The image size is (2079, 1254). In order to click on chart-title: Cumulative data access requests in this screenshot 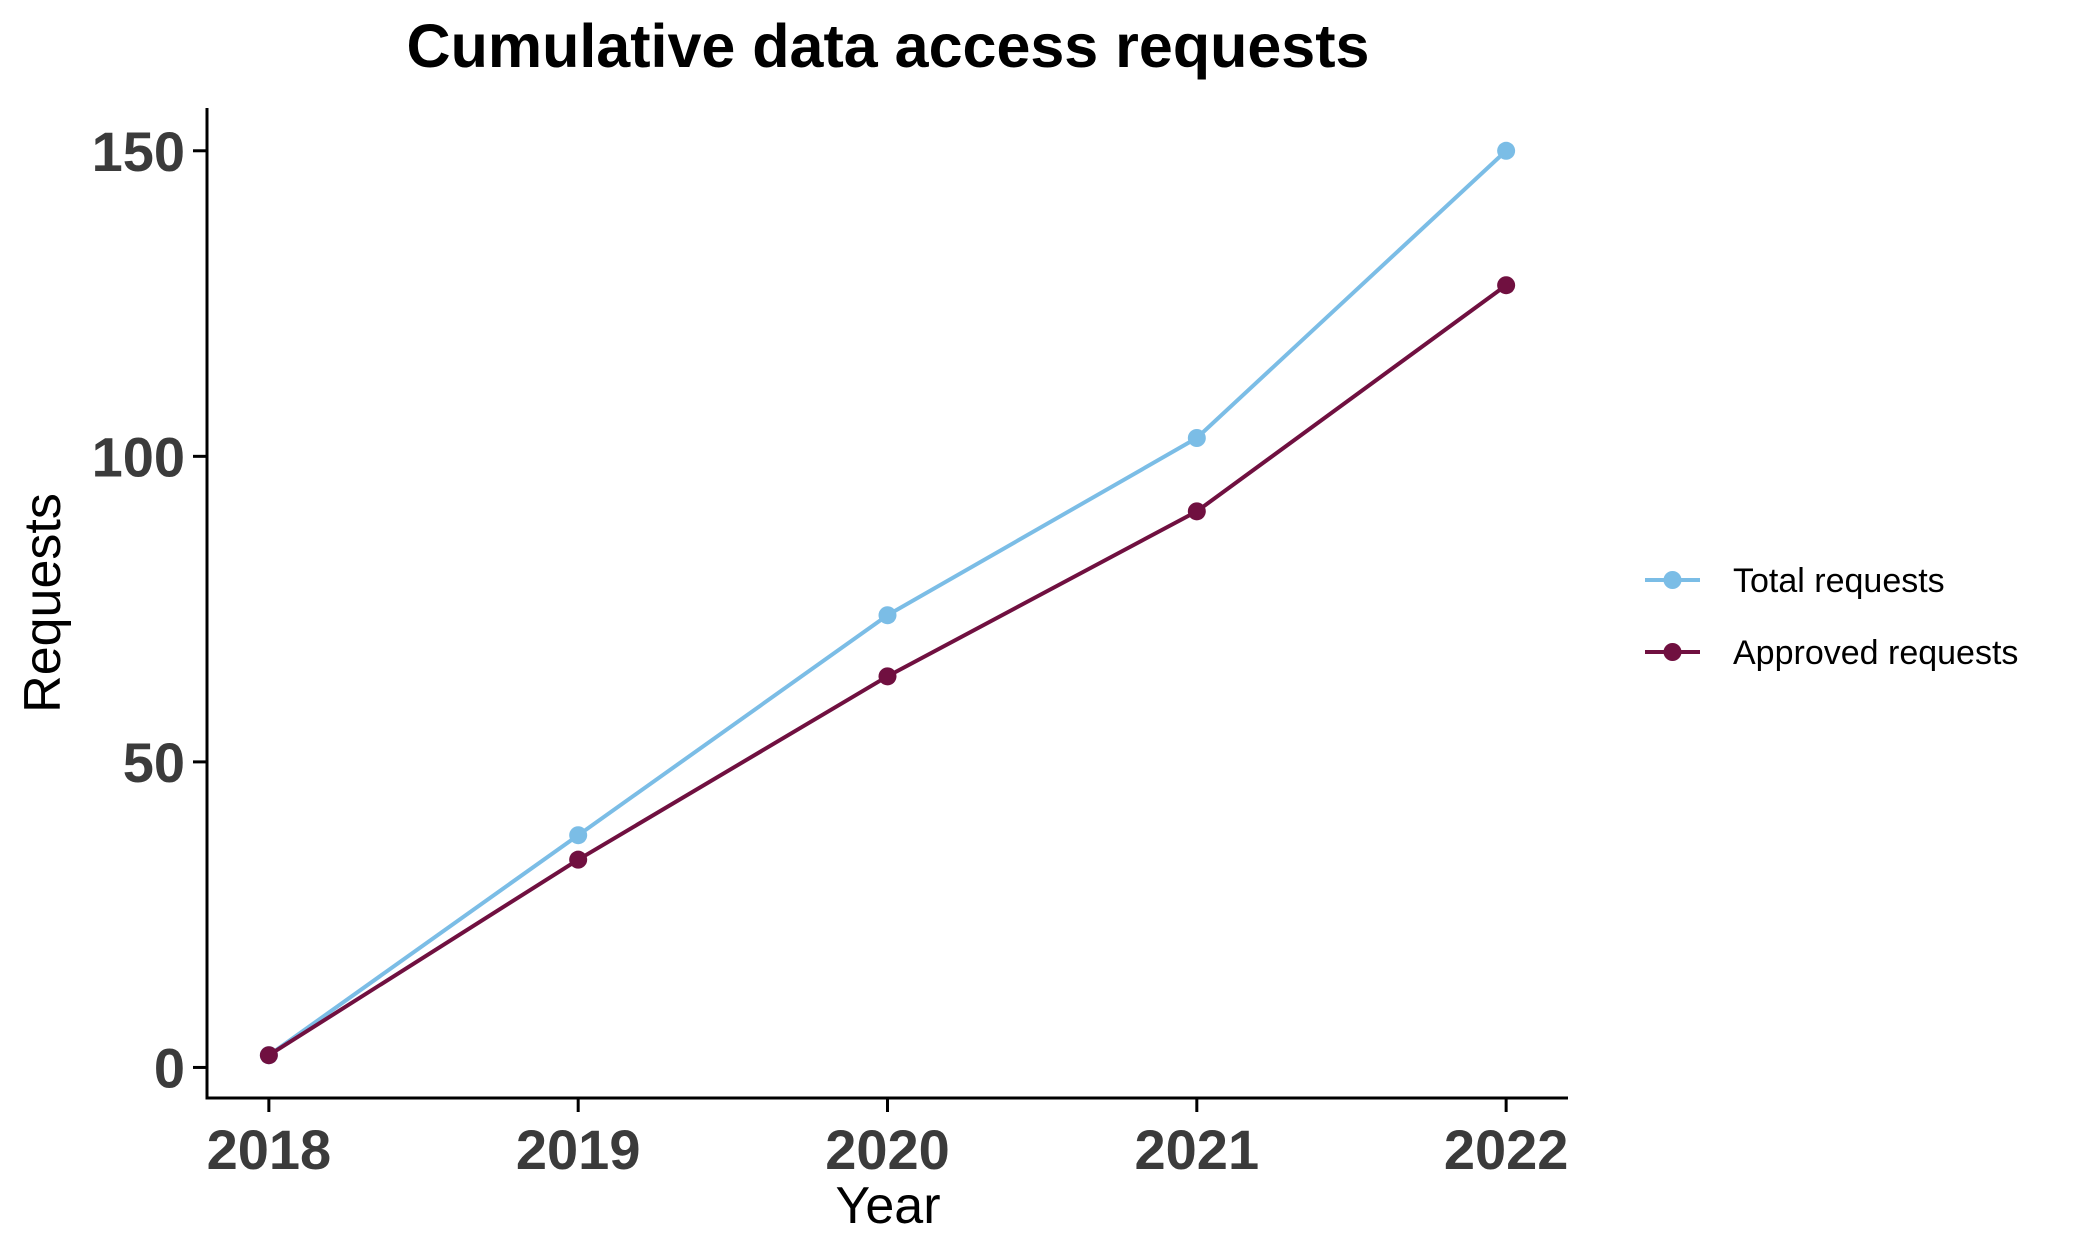, I will do `click(888, 46)`.